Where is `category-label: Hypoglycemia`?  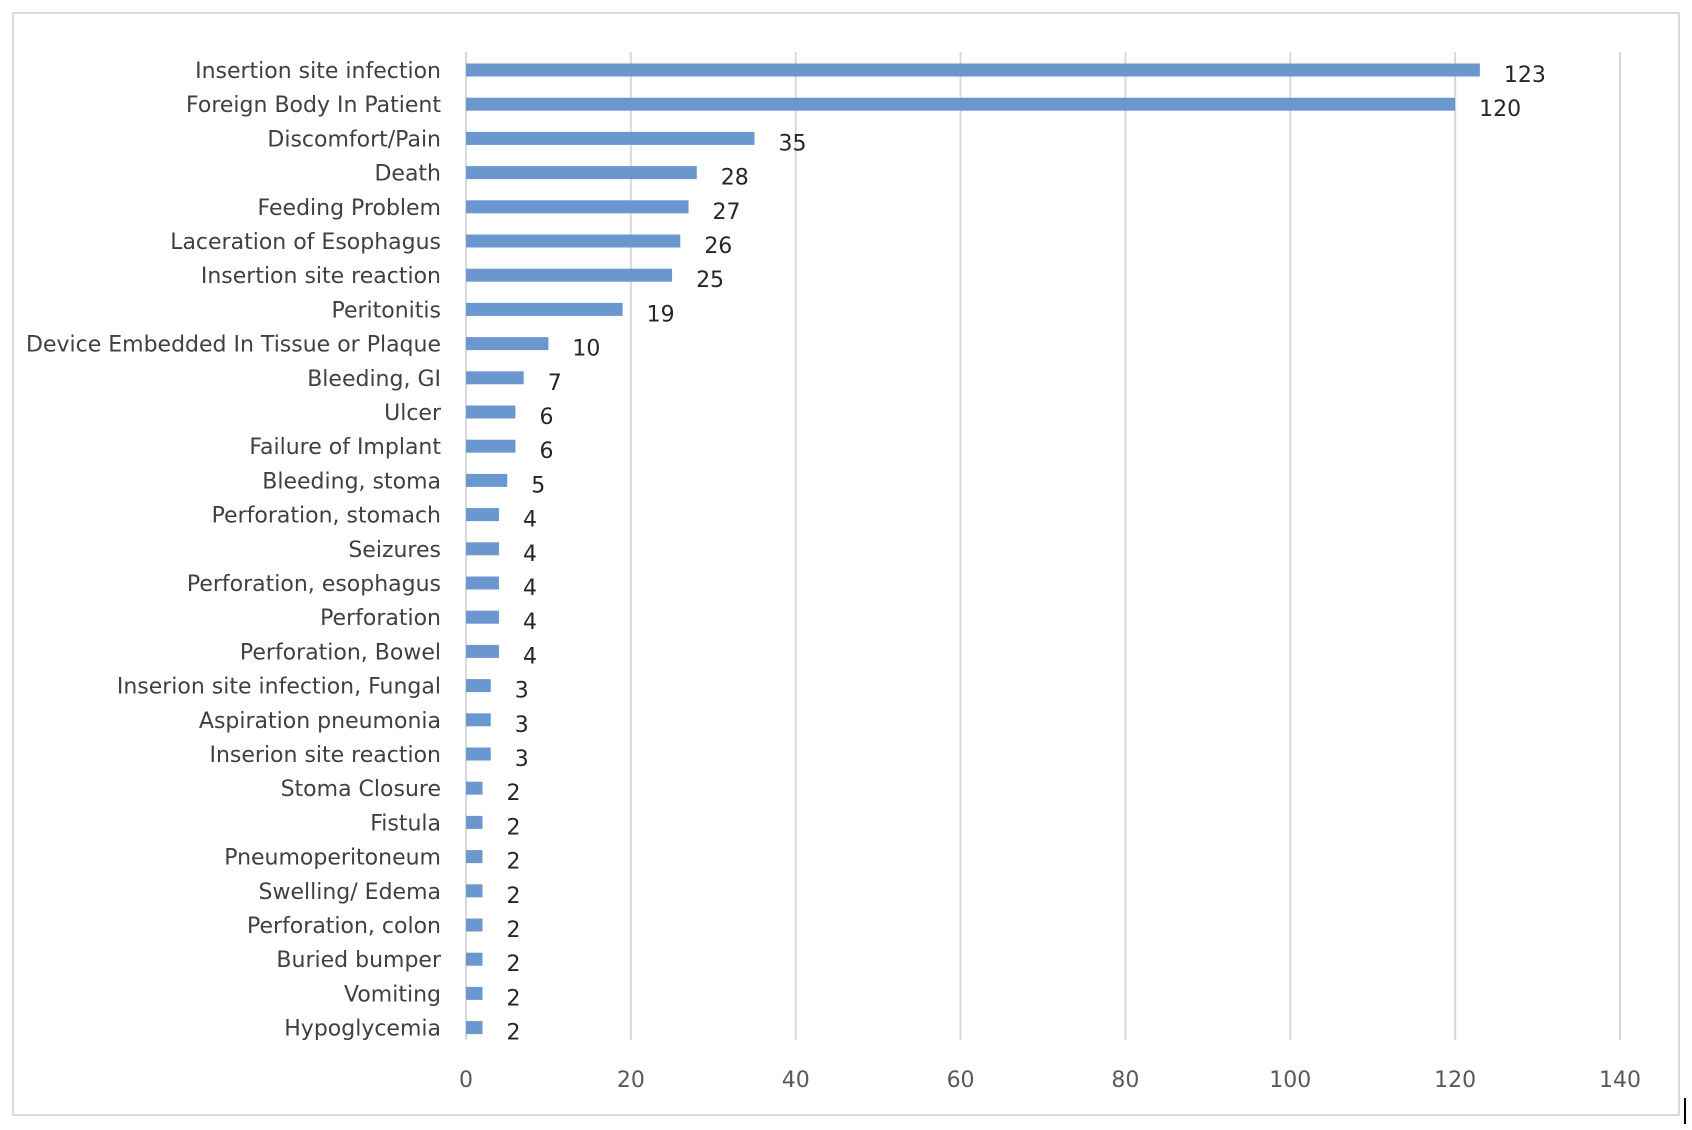 category-label: Hypoglycemia is located at coordinates (362, 1029).